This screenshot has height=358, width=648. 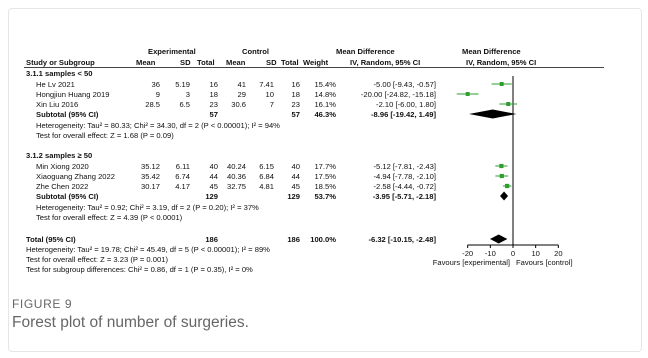 What do you see at coordinates (213, 176) in the screenshot?
I see `exp-total: 44` at bounding box center [213, 176].